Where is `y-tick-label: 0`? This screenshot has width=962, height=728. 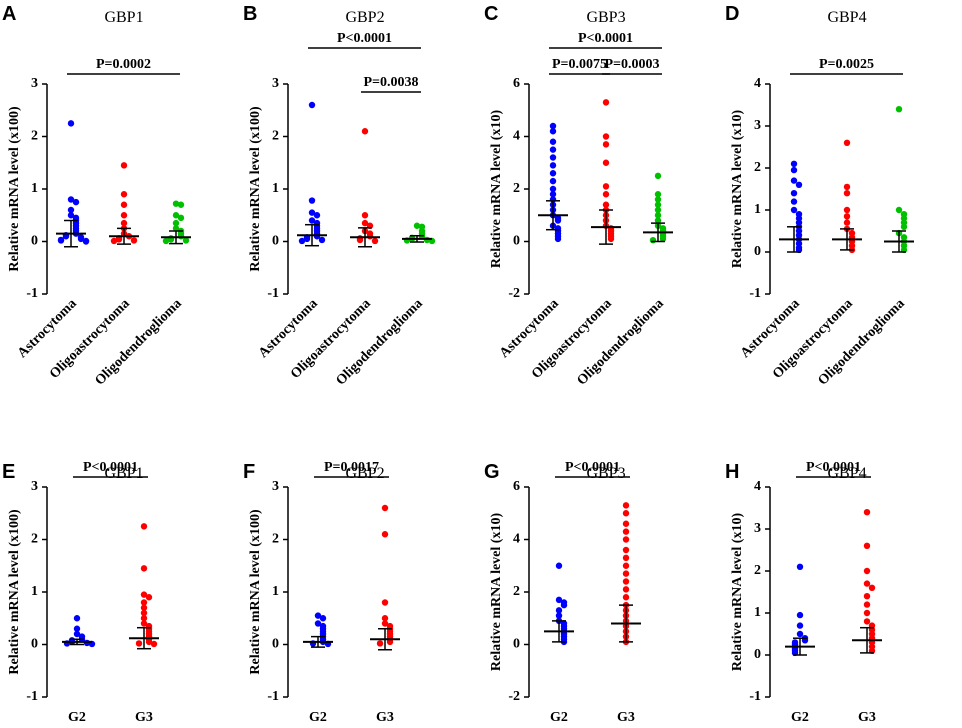
y-tick-label: 0 is located at coordinates (516, 241).